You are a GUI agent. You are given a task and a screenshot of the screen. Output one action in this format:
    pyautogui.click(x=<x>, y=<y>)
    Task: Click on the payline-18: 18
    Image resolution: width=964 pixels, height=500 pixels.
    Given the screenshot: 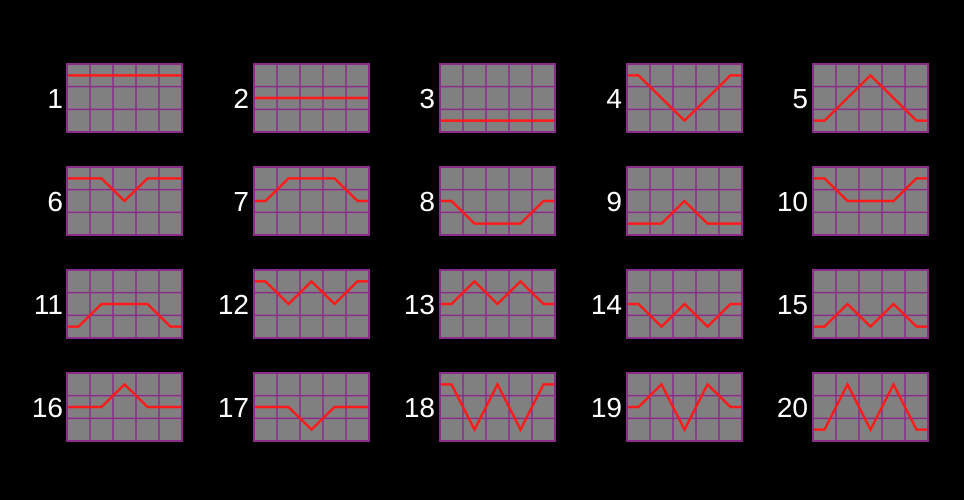 What is the action you would take?
    pyautogui.click(x=480, y=407)
    